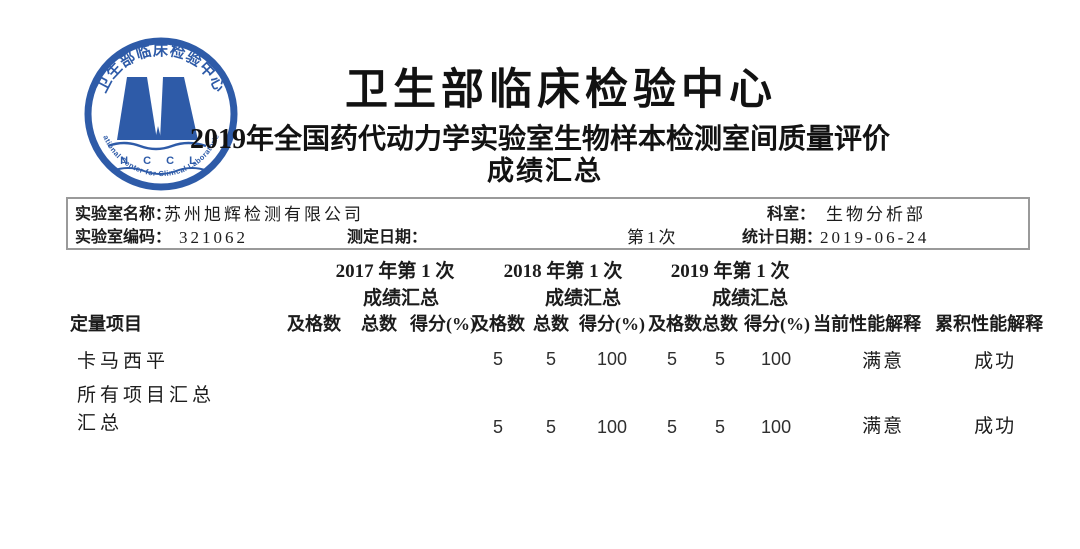 This screenshot has width=1080, height=549. What do you see at coordinates (498, 324) in the screenshot?
I see `pass-header-2018: 及格数` at bounding box center [498, 324].